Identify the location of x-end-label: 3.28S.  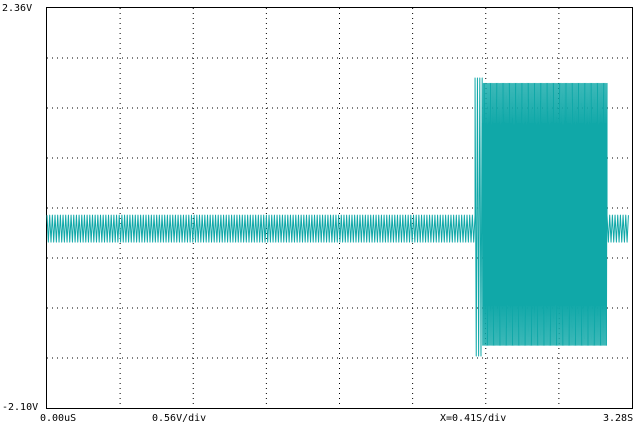
(618, 418).